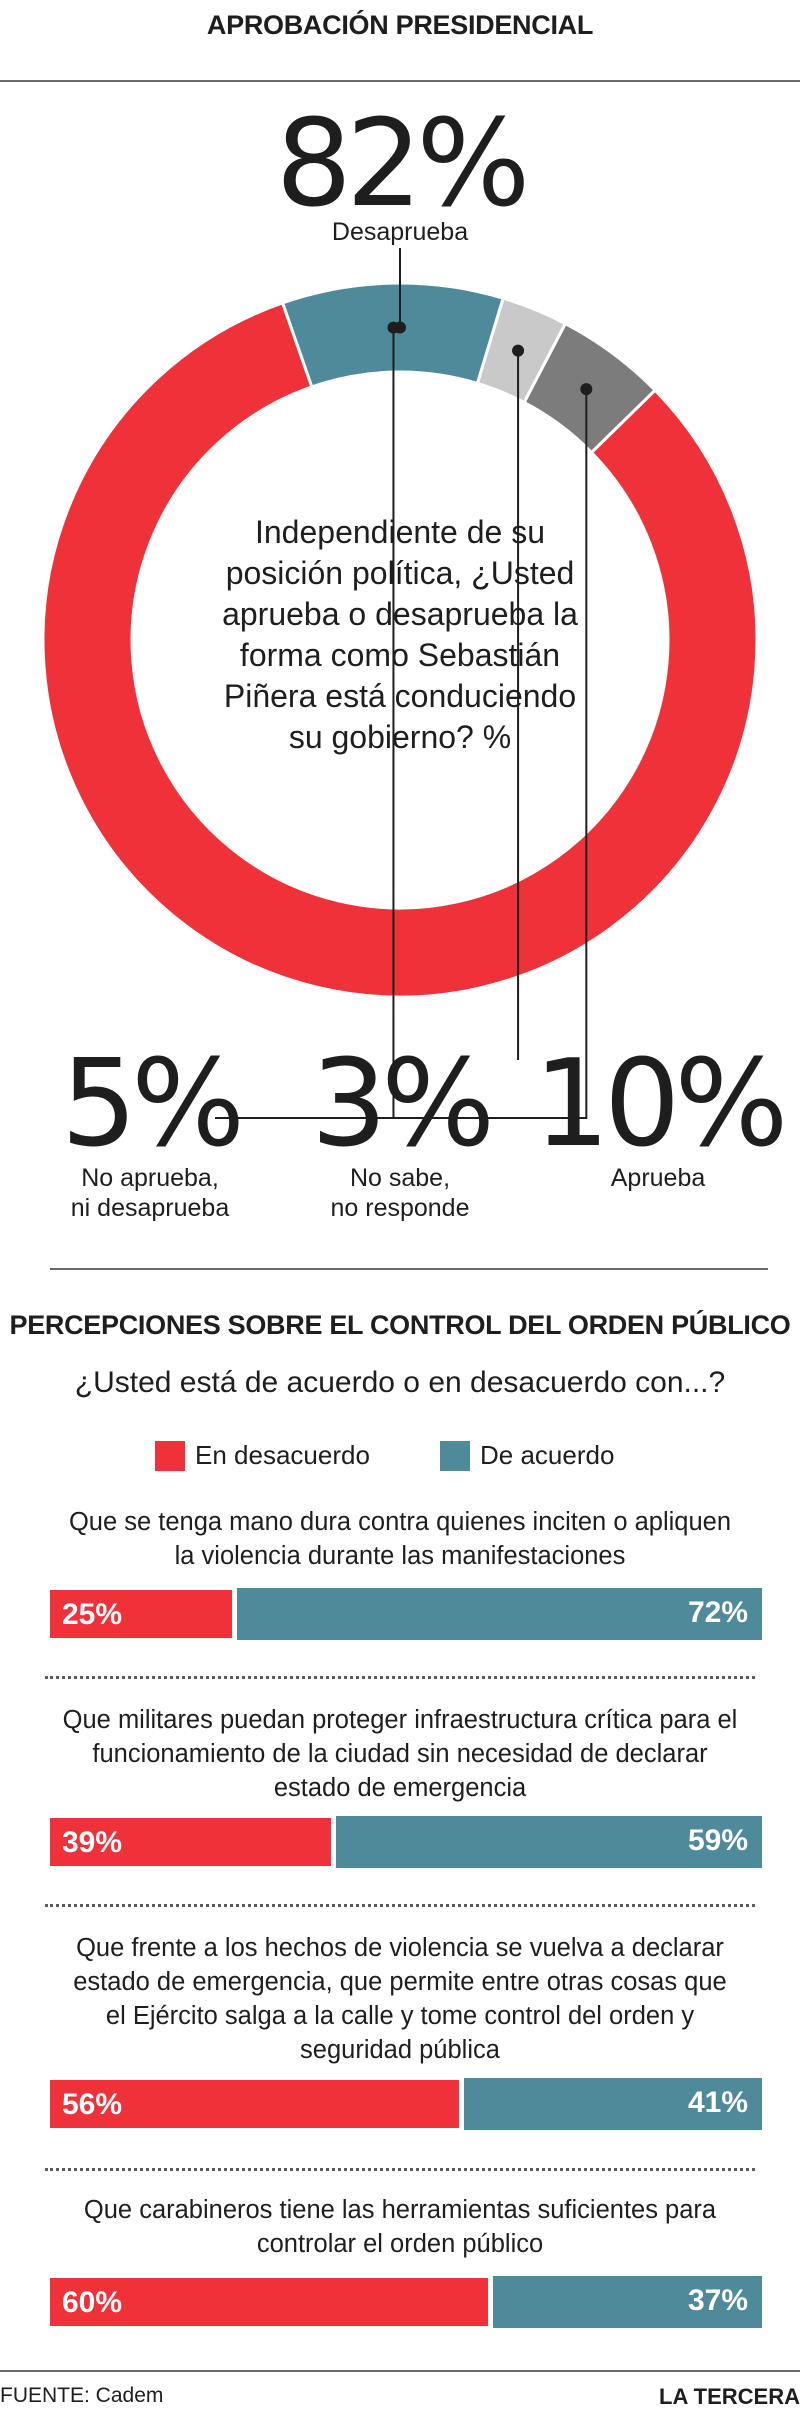 The height and width of the screenshot is (2419, 800). I want to click on legend-label-agree: De acuerdo, so click(547, 1455).